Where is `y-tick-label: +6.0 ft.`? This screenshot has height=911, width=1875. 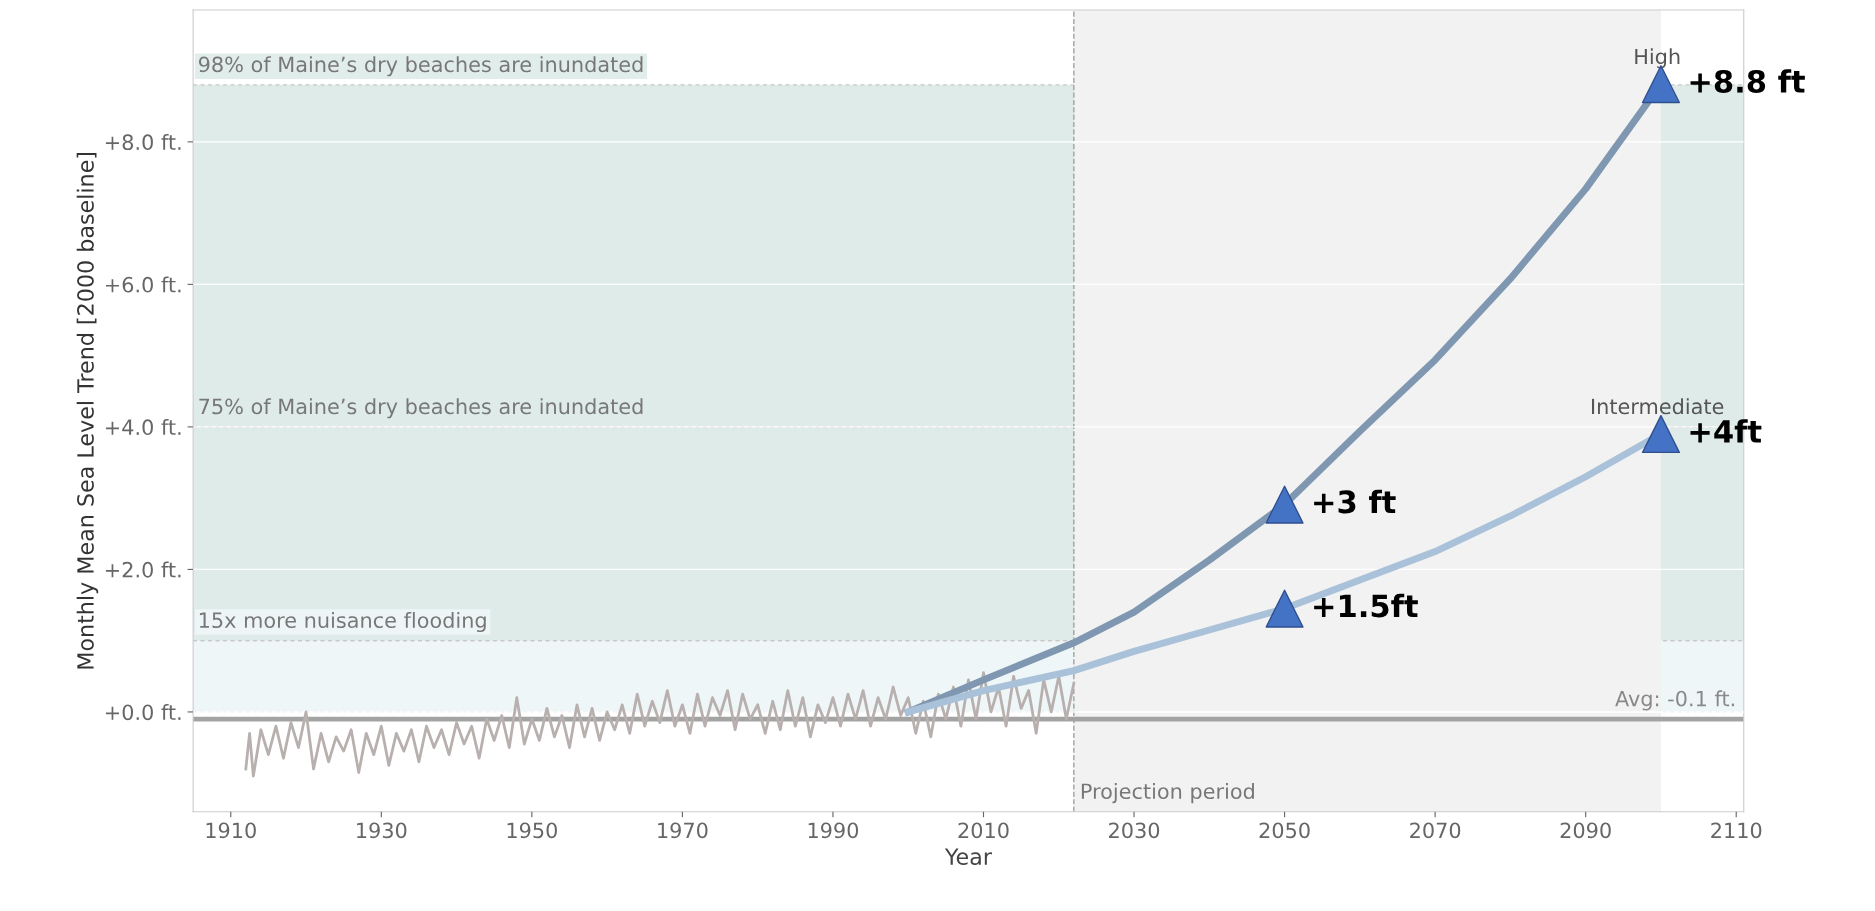 y-tick-label: +6.0 ft. is located at coordinates (143, 284).